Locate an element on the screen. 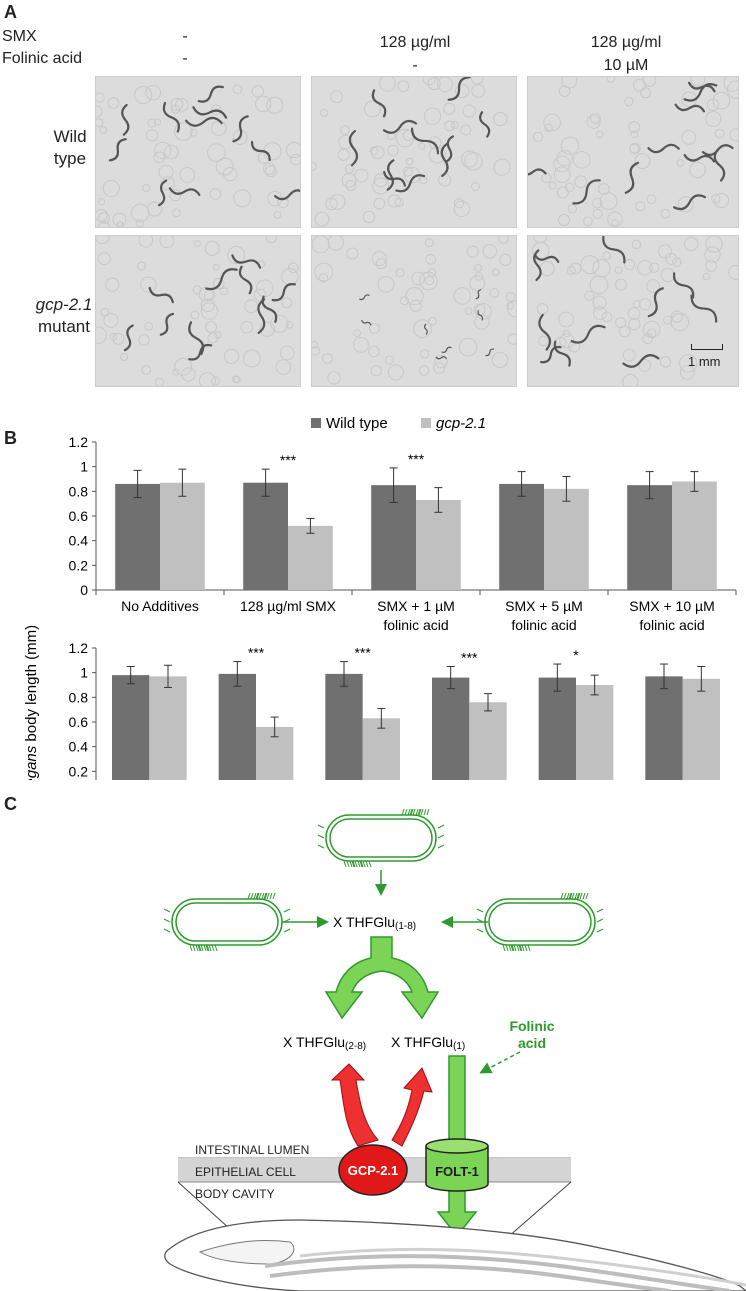  micrograph-mut-smx-folinic: 1 mm is located at coordinates (633, 311).